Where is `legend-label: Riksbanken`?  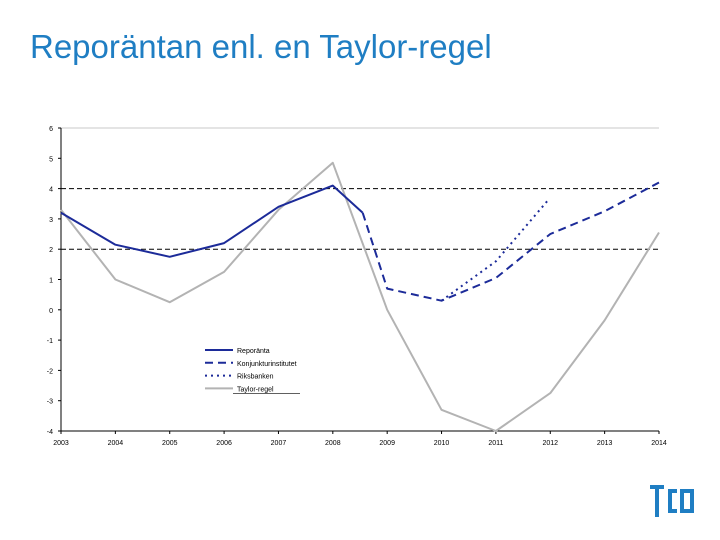
legend-label: Riksbanken is located at coordinates (255, 377).